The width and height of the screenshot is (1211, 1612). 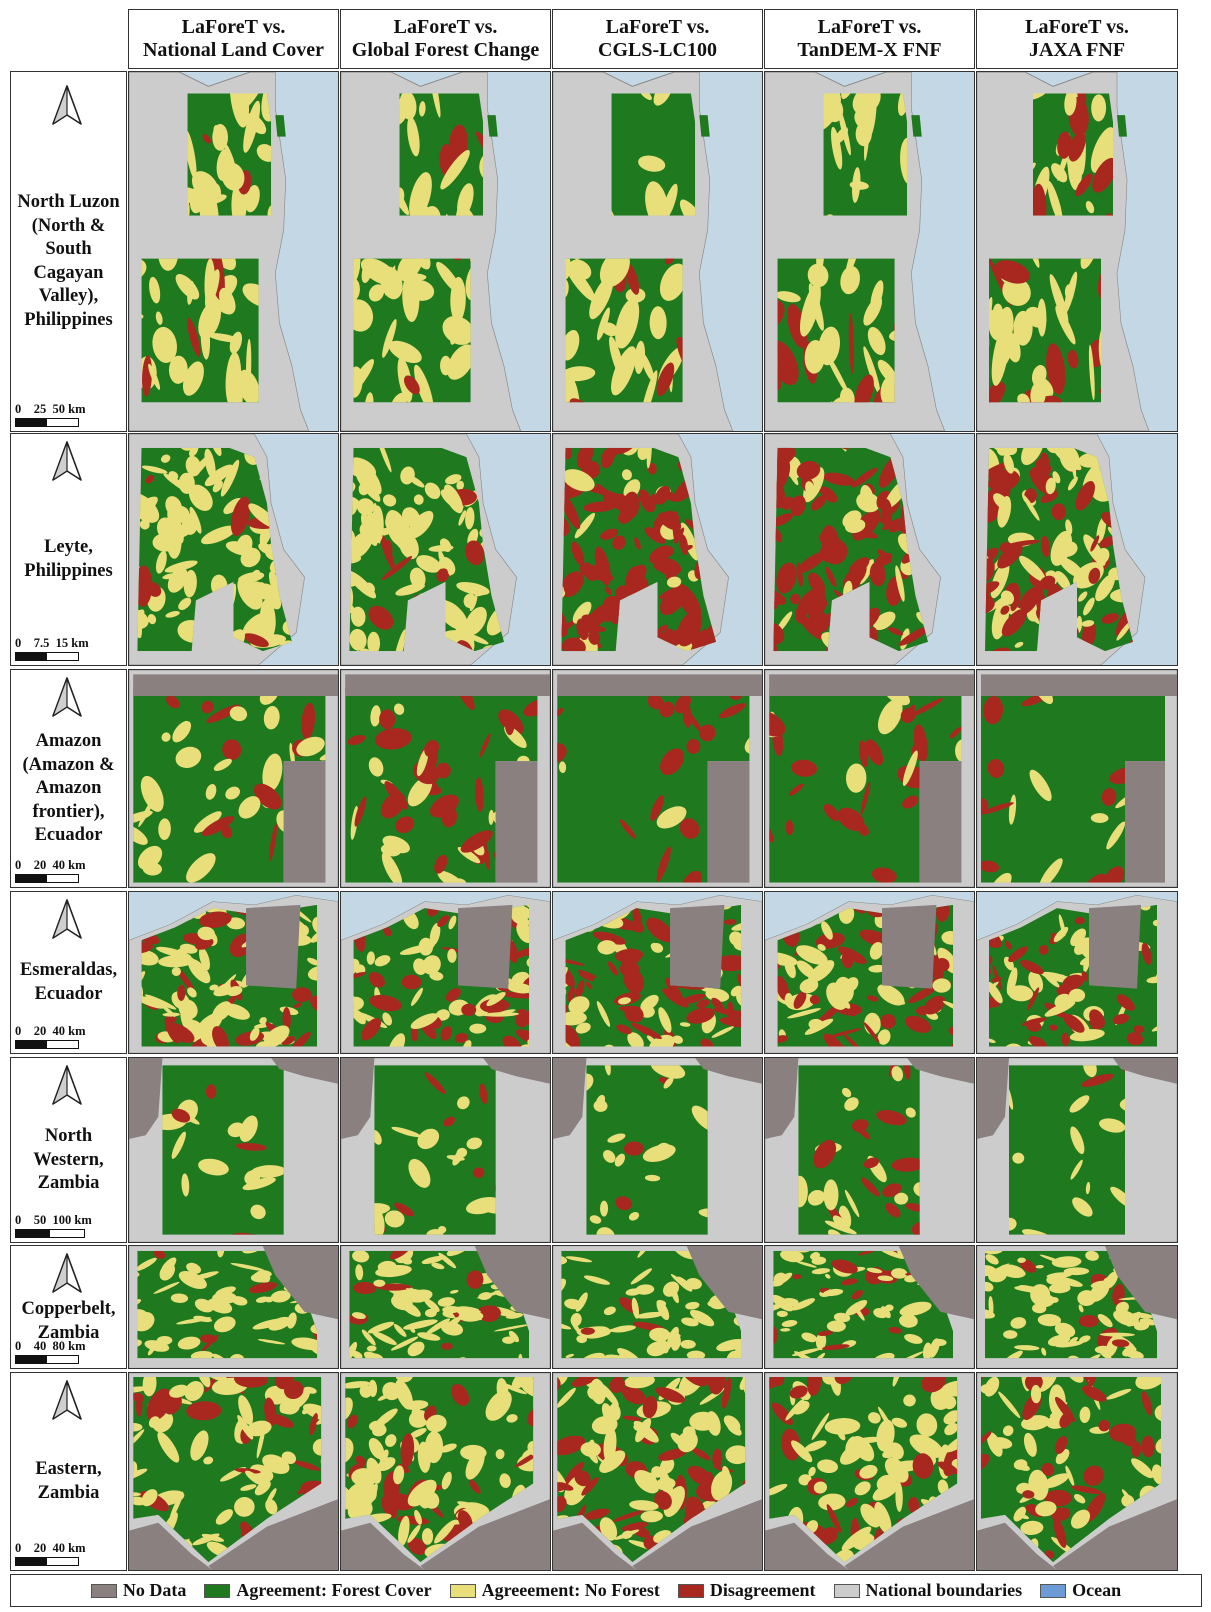 I want to click on region-name-line: (North &, so click(x=68, y=225).